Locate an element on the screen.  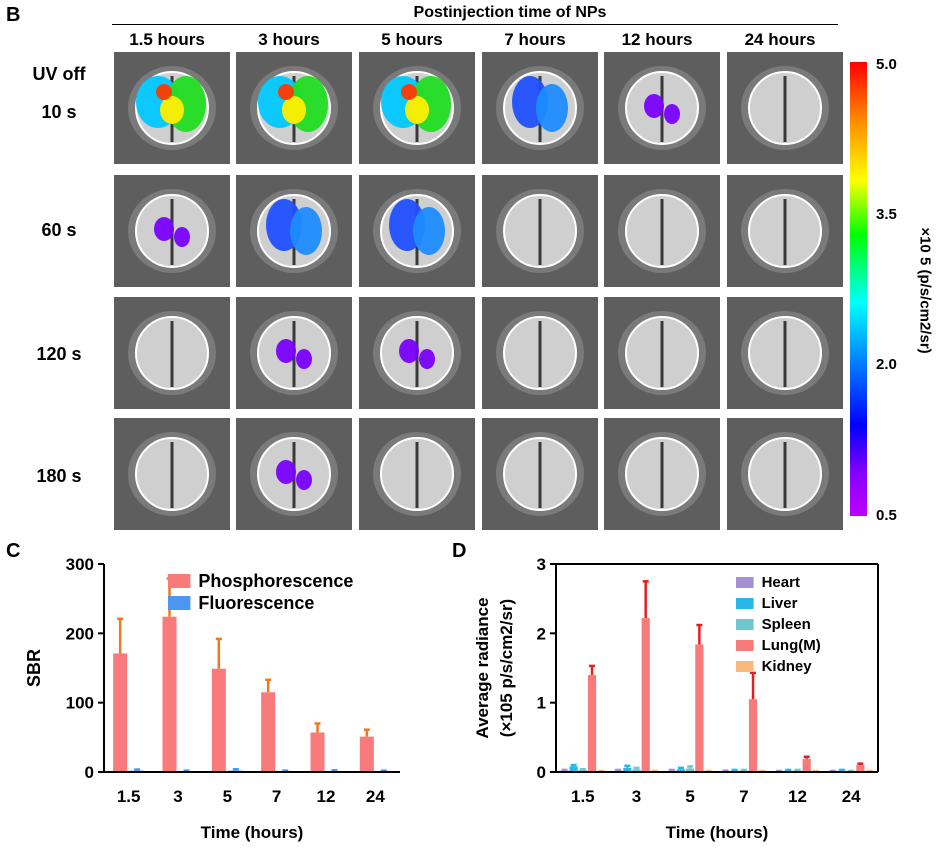
x-tick-label: 7 is located at coordinates (743, 796).